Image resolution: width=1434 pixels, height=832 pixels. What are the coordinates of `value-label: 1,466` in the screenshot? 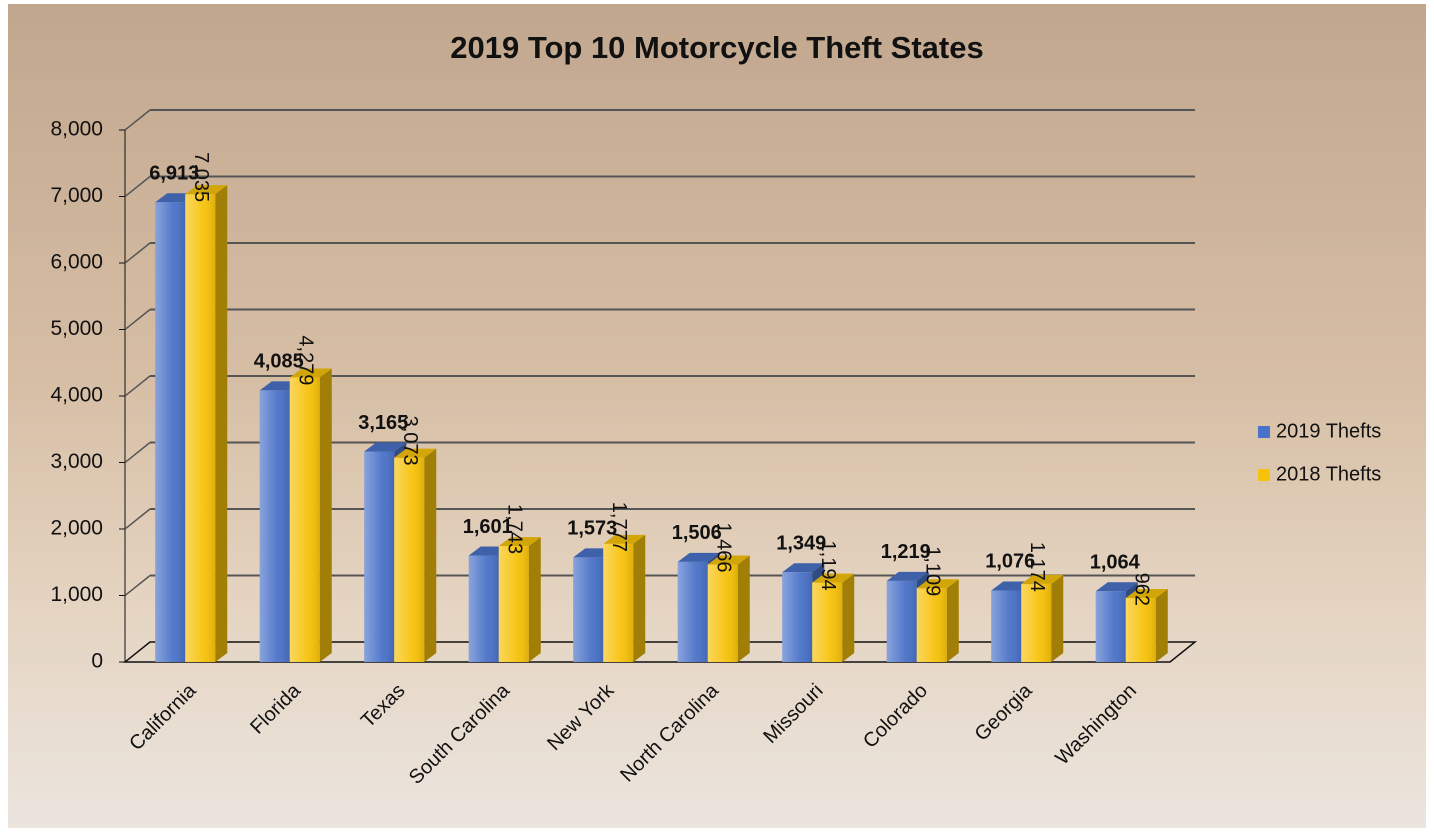 It's located at (723, 547).